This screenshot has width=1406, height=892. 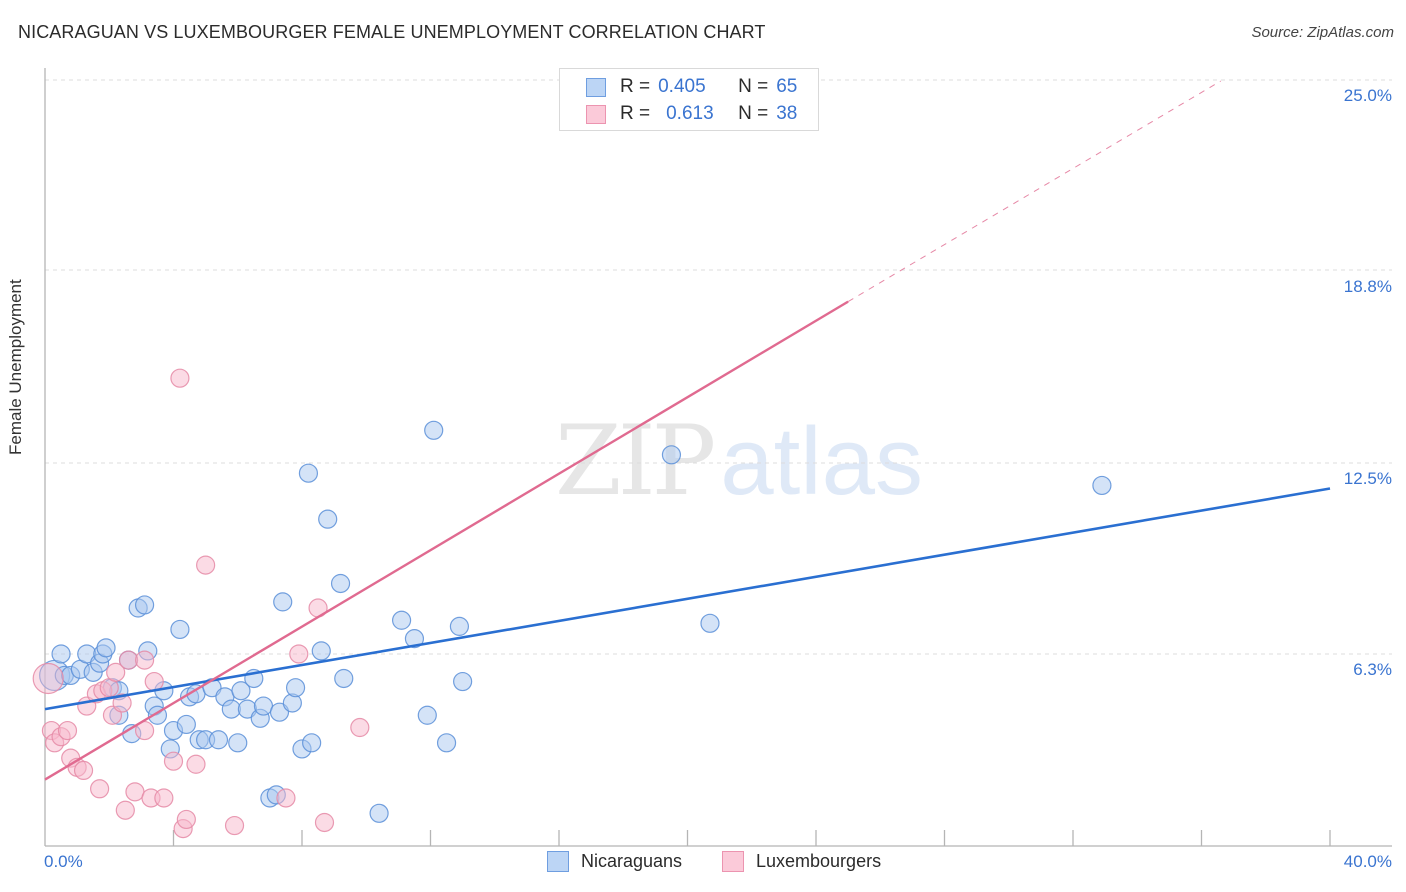 I want to click on correlation-legend: R = 0.405 N = 65 R = 0.613 N = 38, so click(x=689, y=99).